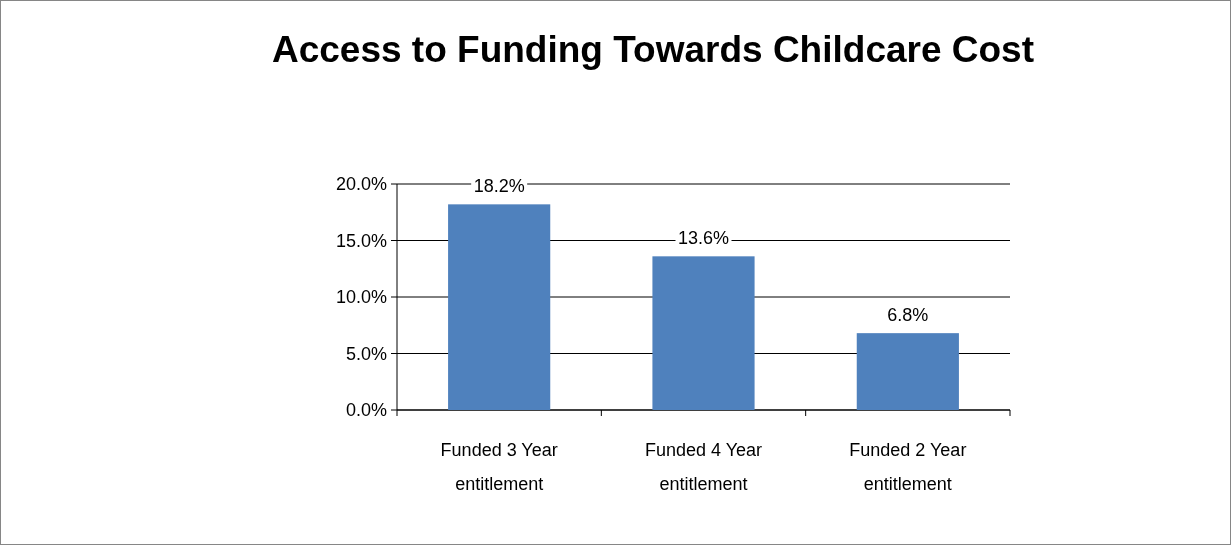  Describe the element at coordinates (499, 467) in the screenshot. I see `x-tick-label: Funded 3 Year entitlement` at that location.